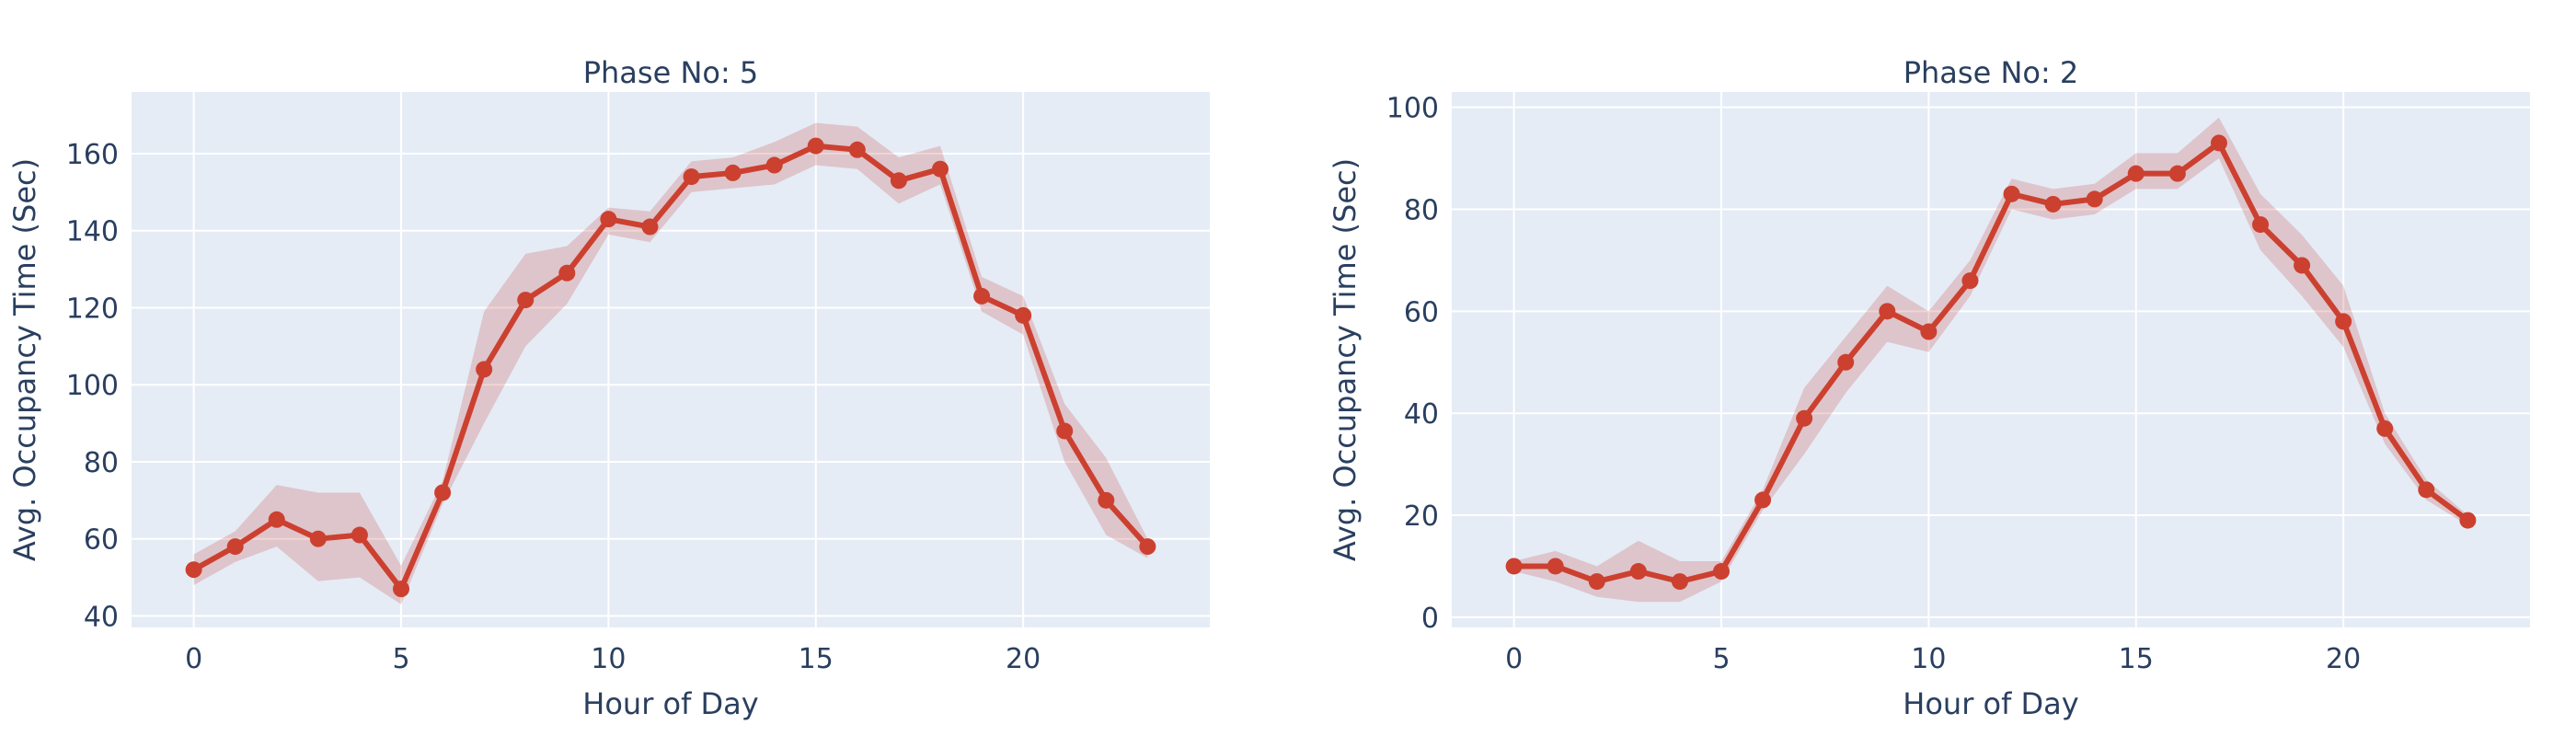 This screenshot has width=2576, height=736. I want to click on y-tick-label: 120, so click(92, 309).